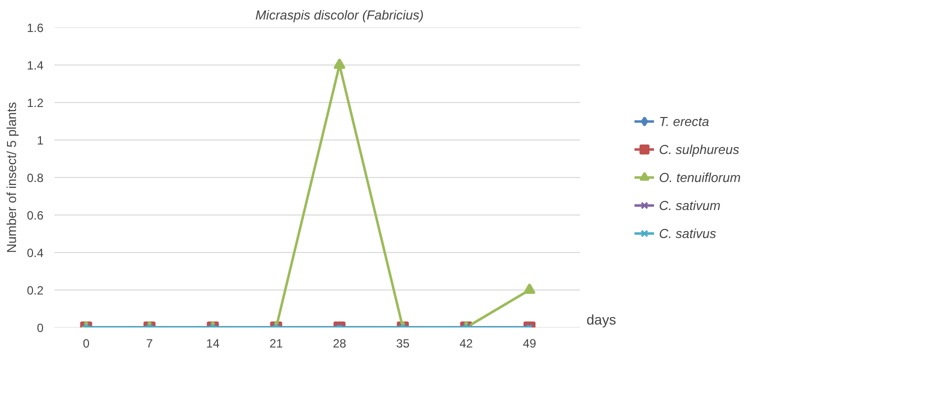 The width and height of the screenshot is (944, 400). Describe the element at coordinates (150, 343) in the screenshot. I see `x-tick-label: 7` at that location.